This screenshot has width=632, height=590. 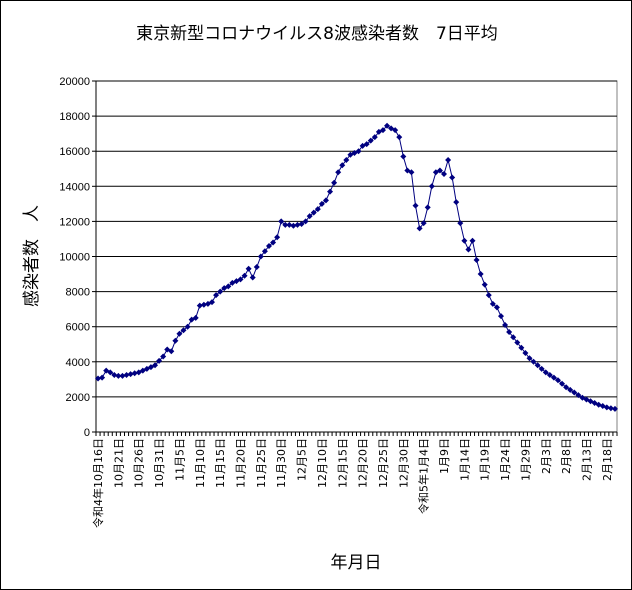 What do you see at coordinates (281, 463) in the screenshot?
I see `x-tick-label: 11月30日` at bounding box center [281, 463].